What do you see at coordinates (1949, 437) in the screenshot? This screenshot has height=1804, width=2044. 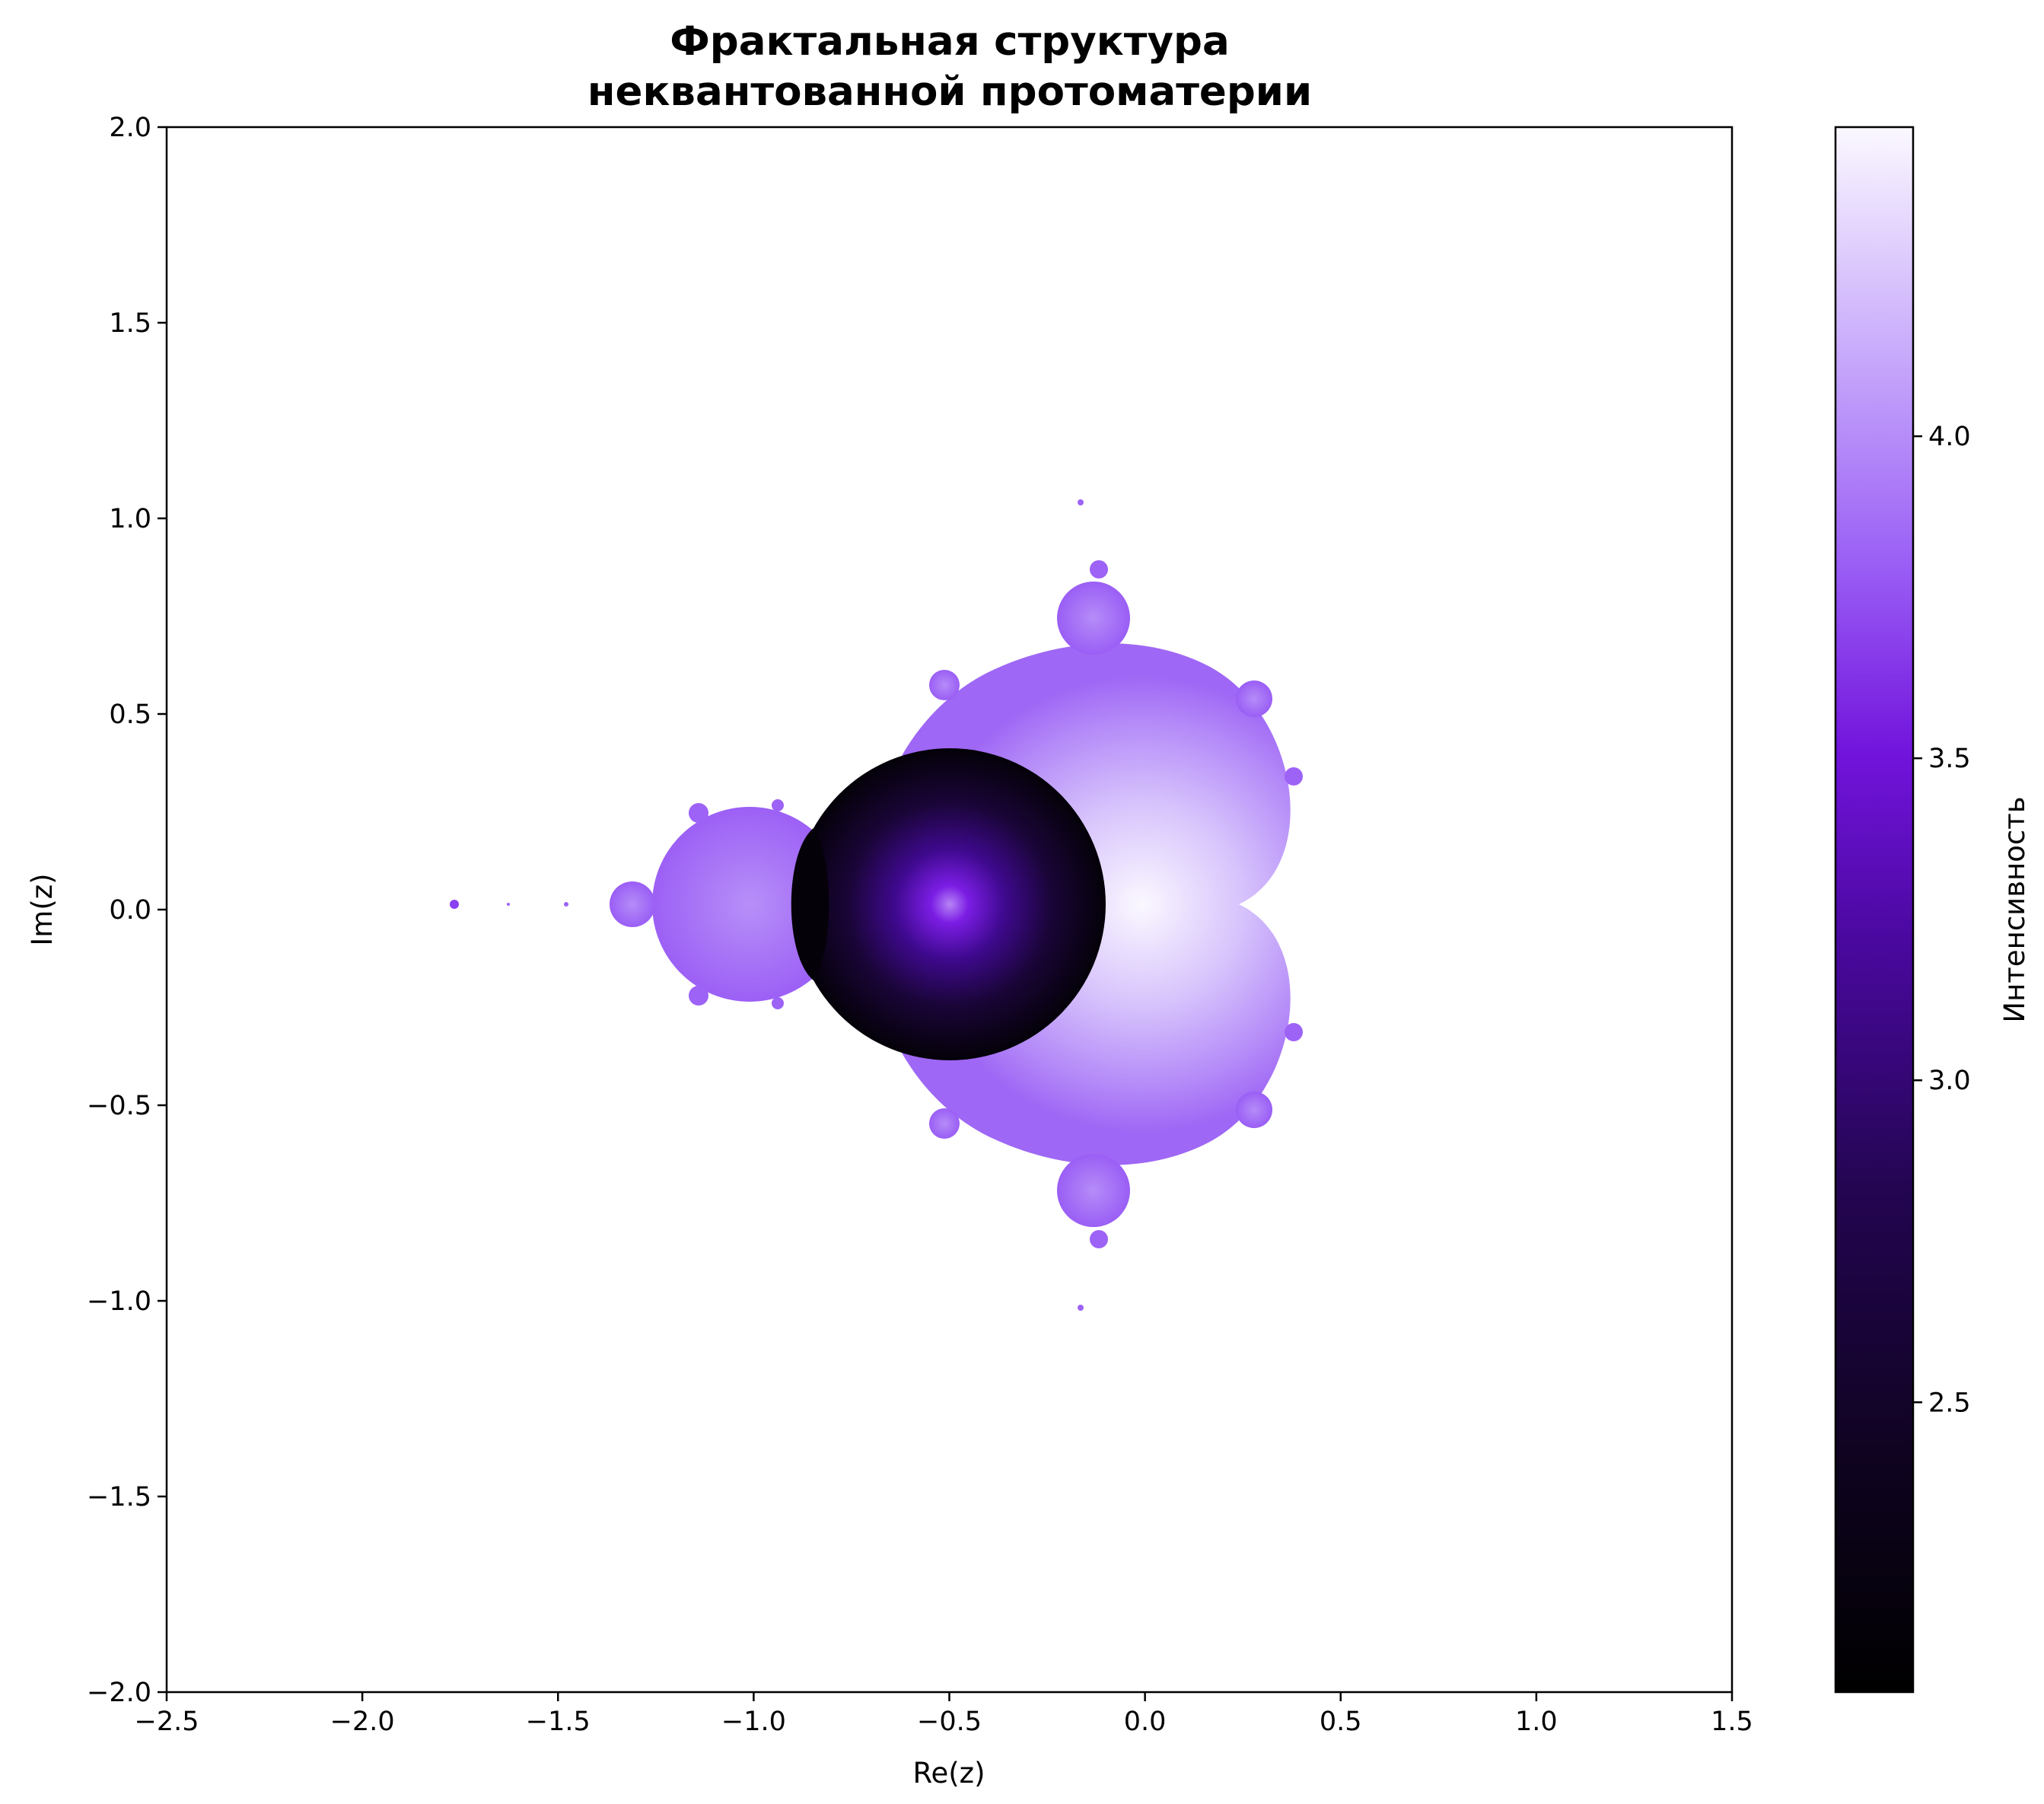 I see `colorbar-tick-label: 4.0` at bounding box center [1949, 437].